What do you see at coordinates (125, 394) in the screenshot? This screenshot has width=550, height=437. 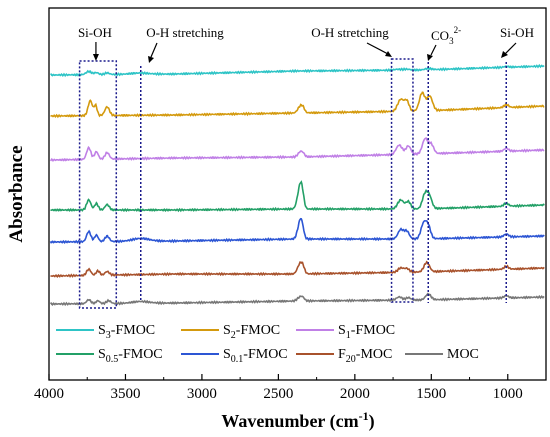 I see `x-tick-label: 3500` at bounding box center [125, 394].